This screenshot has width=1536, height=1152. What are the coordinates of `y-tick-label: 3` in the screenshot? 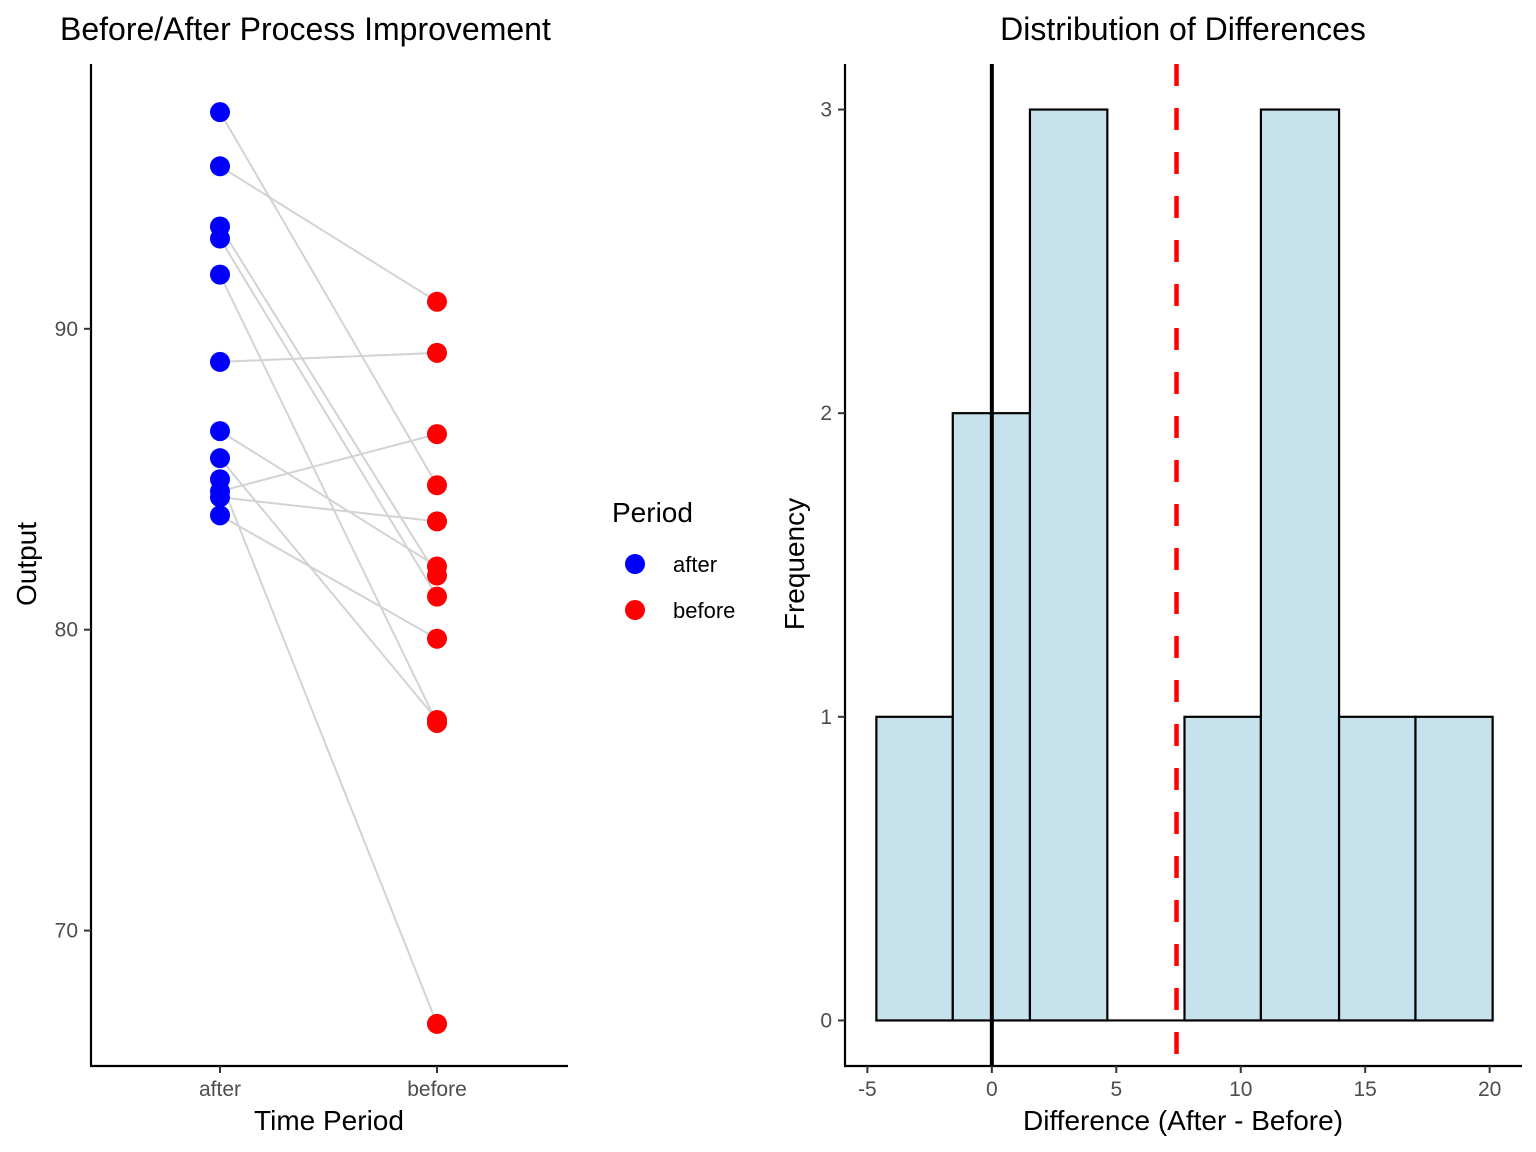 It's located at (826, 110).